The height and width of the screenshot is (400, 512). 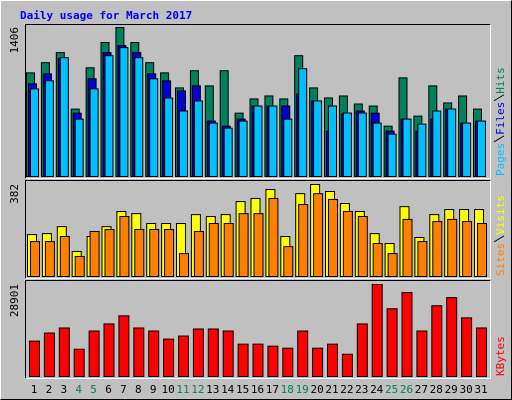 I want to click on x-tick-label: 4, so click(x=78, y=389).